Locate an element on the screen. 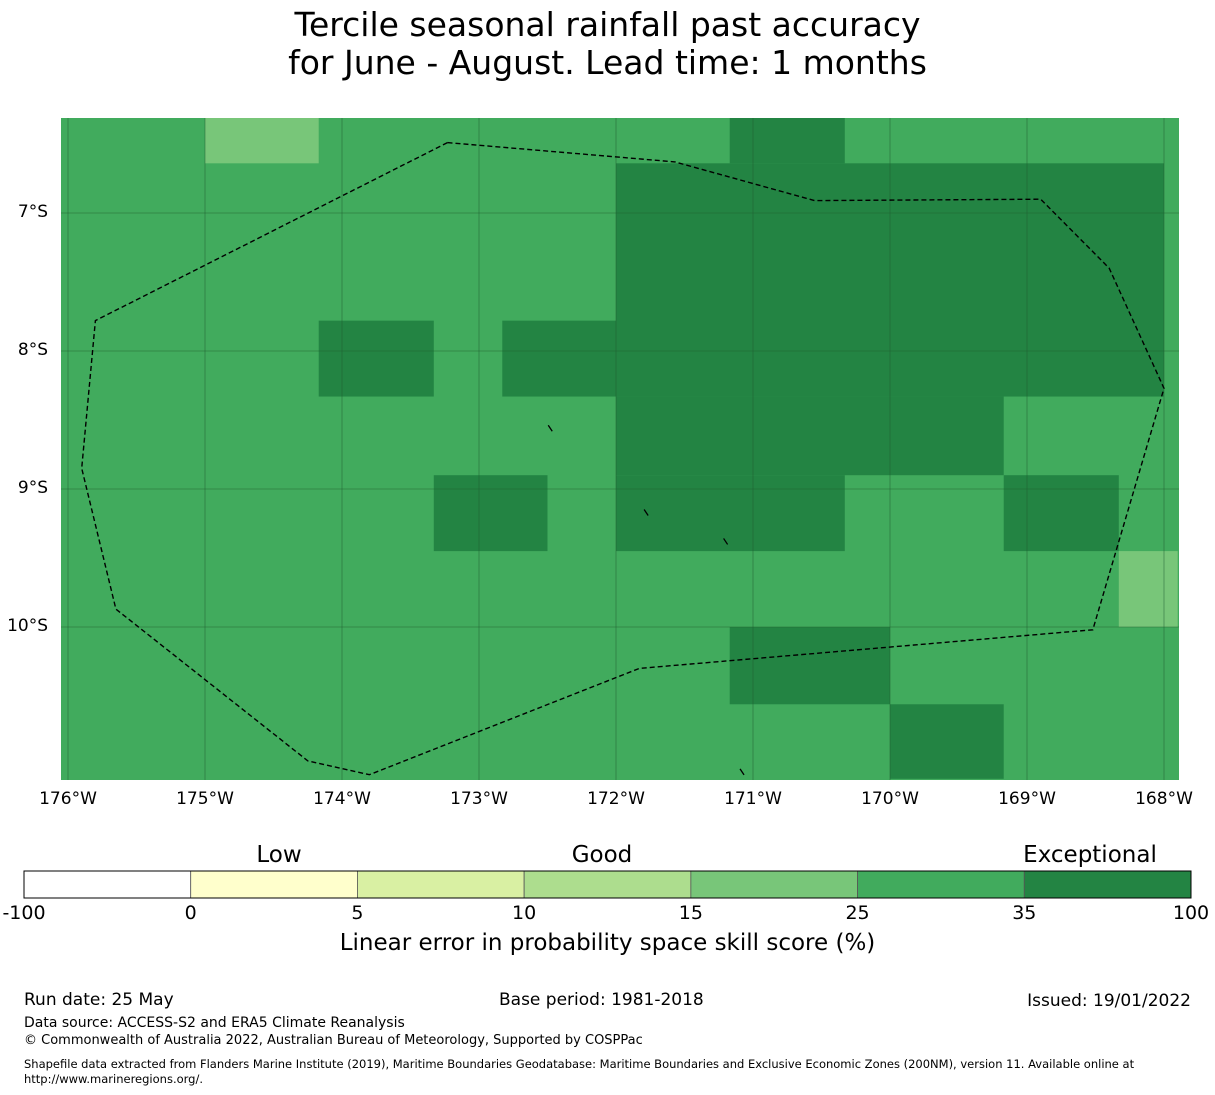 This screenshot has width=1215, height=1095. issued-date: Issued: 19/01/2022 is located at coordinates (1109, 1001).